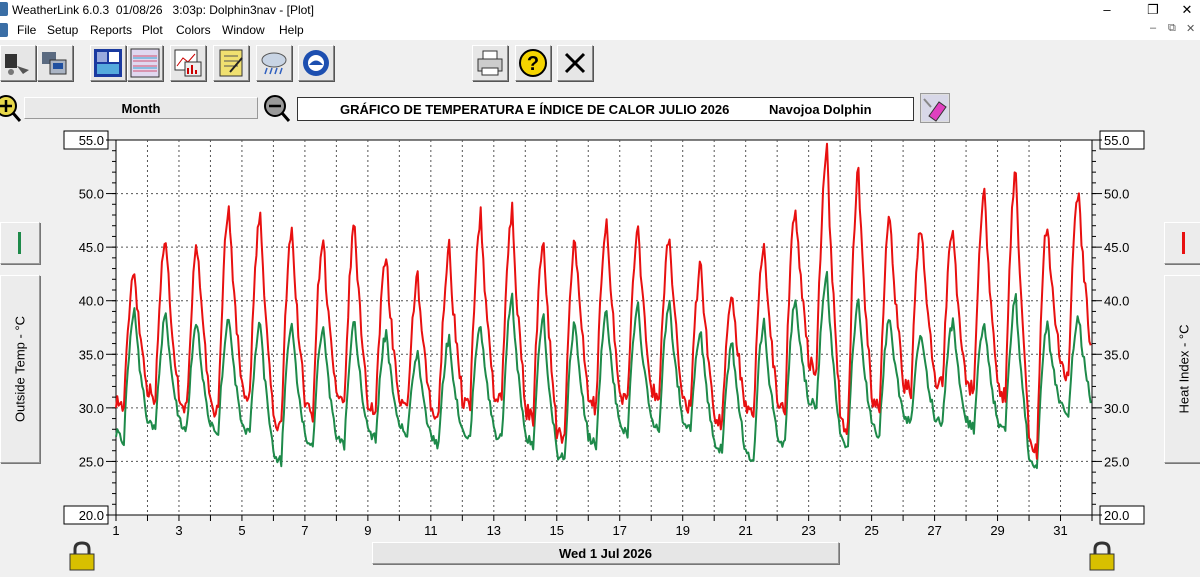 Image resolution: width=1200 pixels, height=577 pixels. Describe the element at coordinates (91, 194) in the screenshot. I see `y-tick-label-left: 50.0` at that location.